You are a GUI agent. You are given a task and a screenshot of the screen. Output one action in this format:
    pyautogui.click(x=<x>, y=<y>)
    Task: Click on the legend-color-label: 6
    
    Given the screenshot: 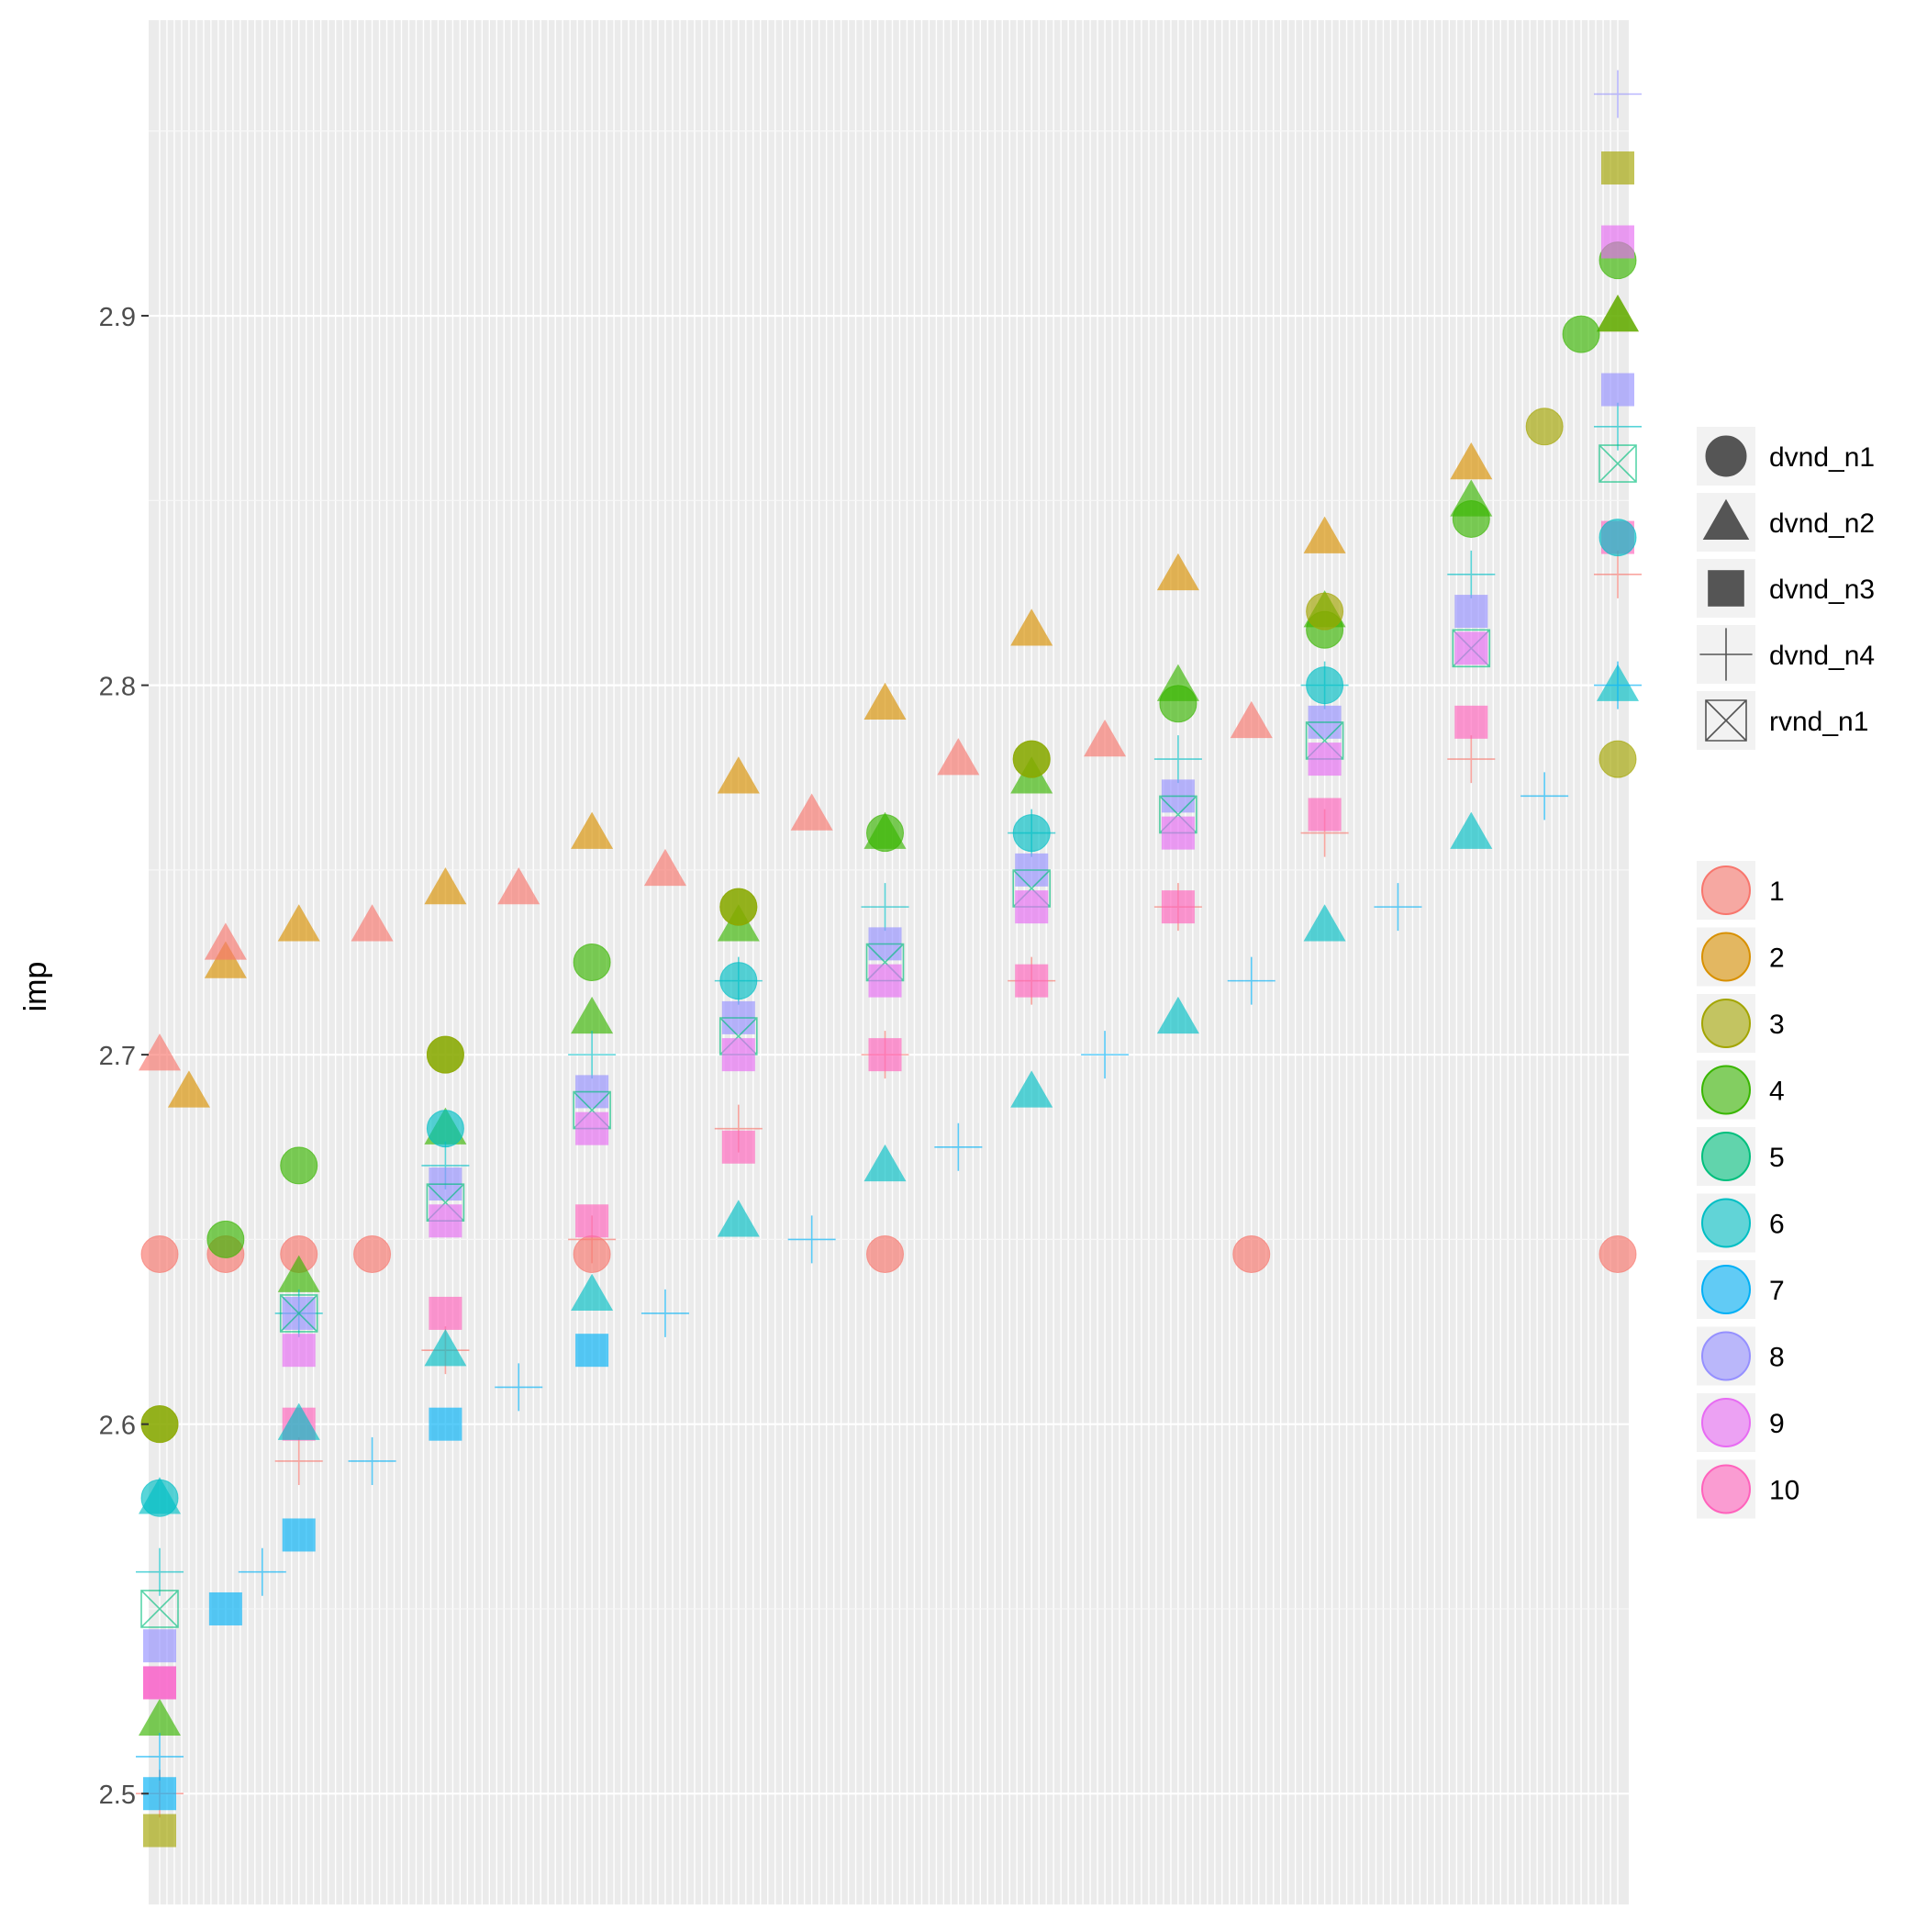 What is the action you would take?
    pyautogui.click(x=1777, y=1225)
    